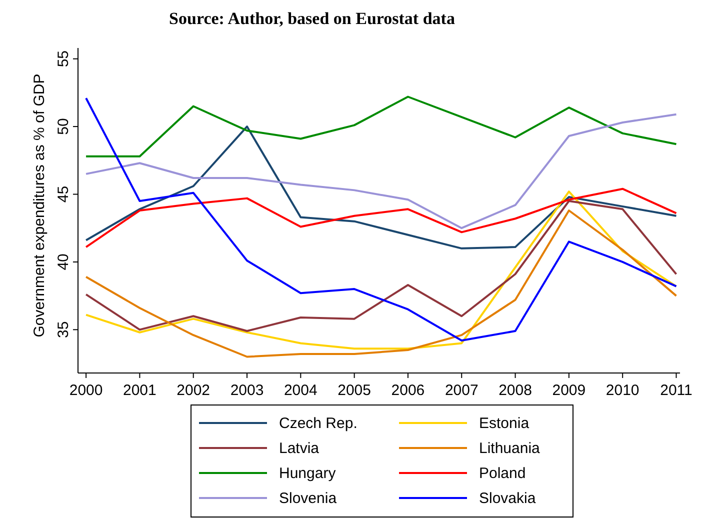 Image resolution: width=704 pixels, height=518 pixels. Describe the element at coordinates (318, 423) in the screenshot. I see `legend-label: Czech Rep.` at that location.